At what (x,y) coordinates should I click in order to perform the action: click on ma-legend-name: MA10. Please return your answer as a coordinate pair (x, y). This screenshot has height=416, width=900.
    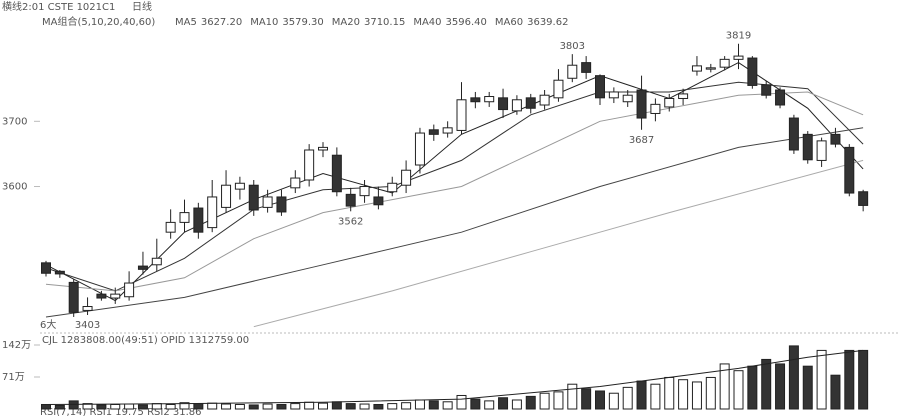
    Looking at the image, I should click on (264, 22).